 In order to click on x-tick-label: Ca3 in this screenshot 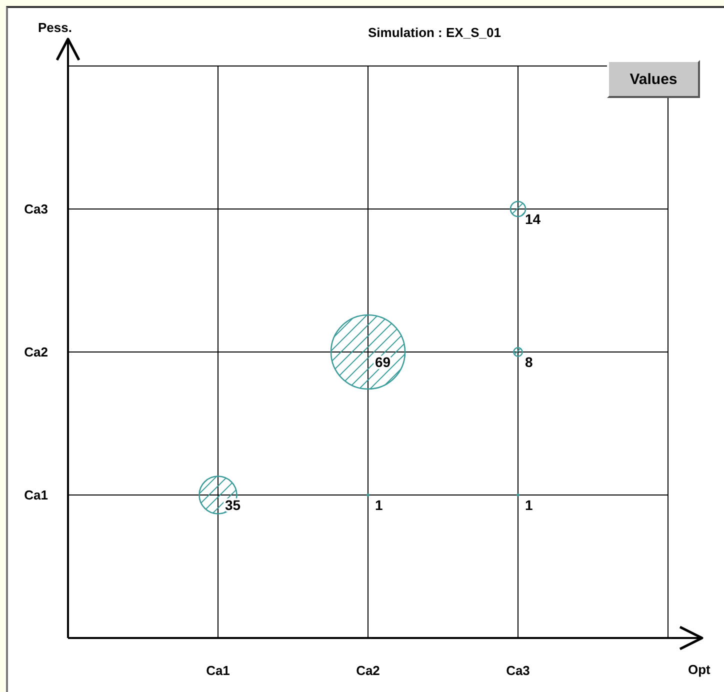, I will do `click(518, 670)`.